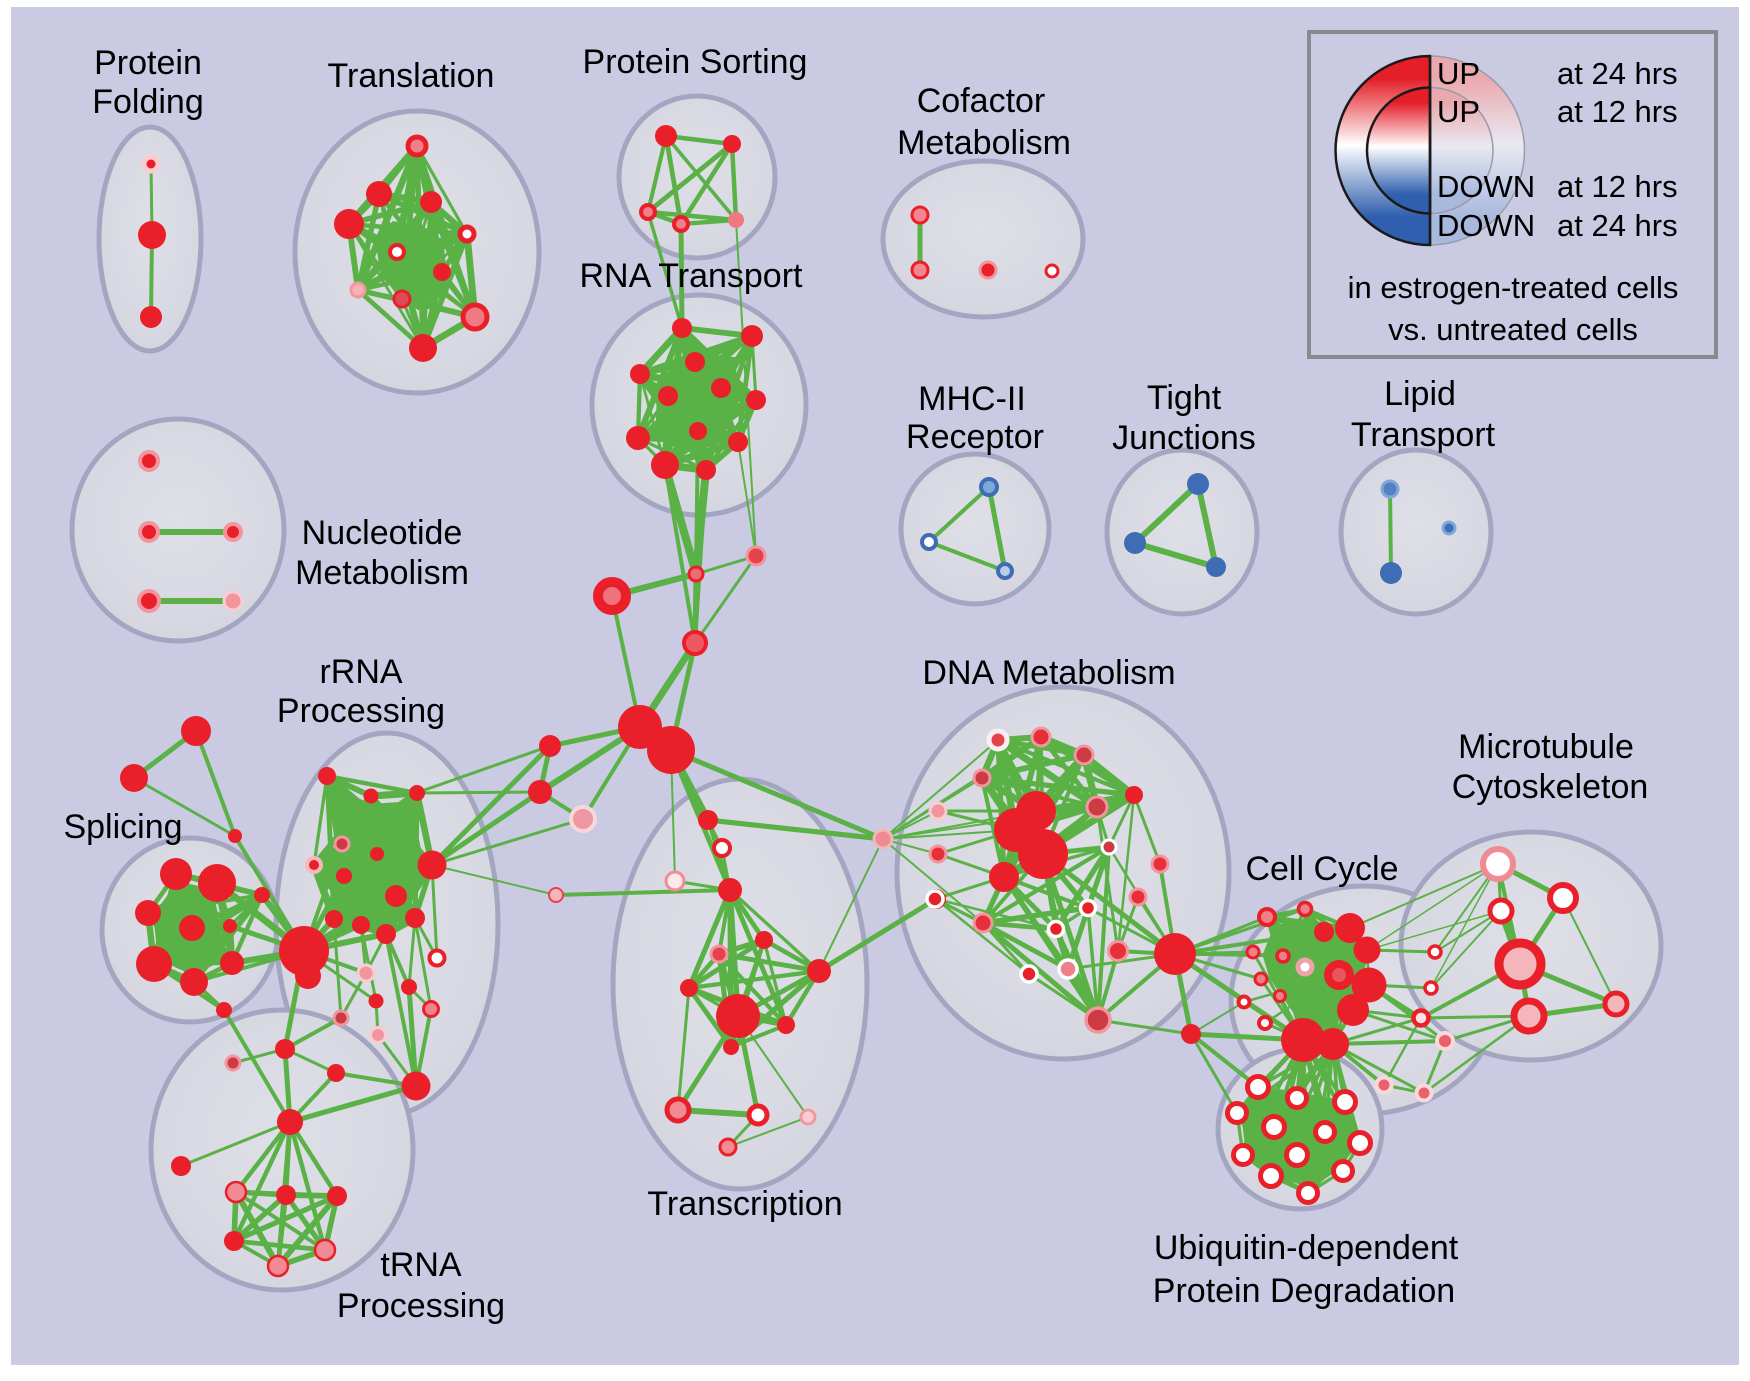 Image resolution: width=1750 pixels, height=1381 pixels. I want to click on svg-text: Receptor, so click(975, 437).